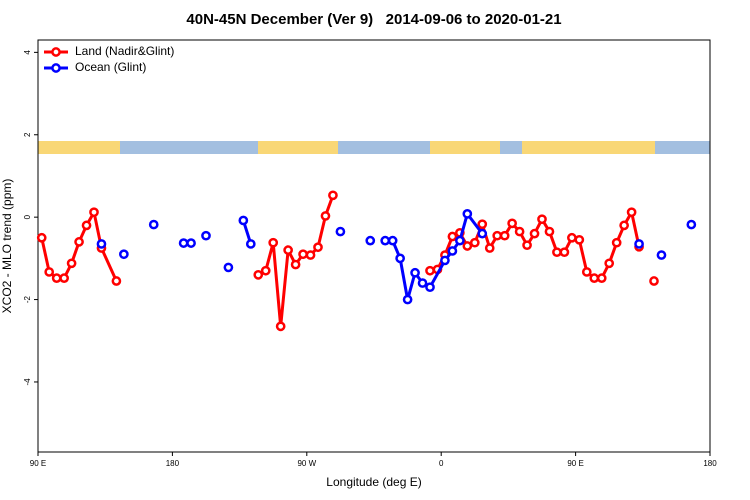 The height and width of the screenshot is (500, 750). What do you see at coordinates (306, 463) in the screenshot?
I see `x-tick-label: 90 W` at bounding box center [306, 463].